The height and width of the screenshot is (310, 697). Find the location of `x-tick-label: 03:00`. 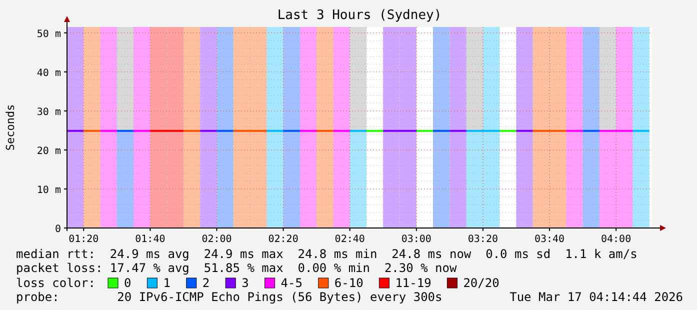

x-tick-label: 03:00 is located at coordinates (416, 239).